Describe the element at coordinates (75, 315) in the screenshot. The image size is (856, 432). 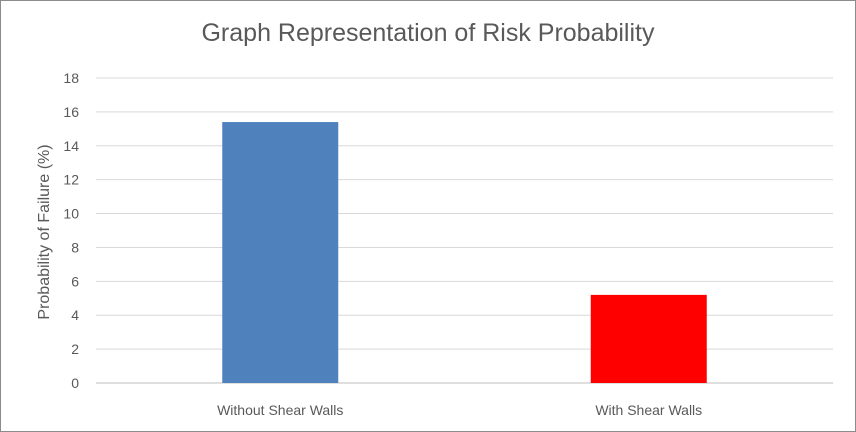
I see `y-tick-label: 4` at that location.